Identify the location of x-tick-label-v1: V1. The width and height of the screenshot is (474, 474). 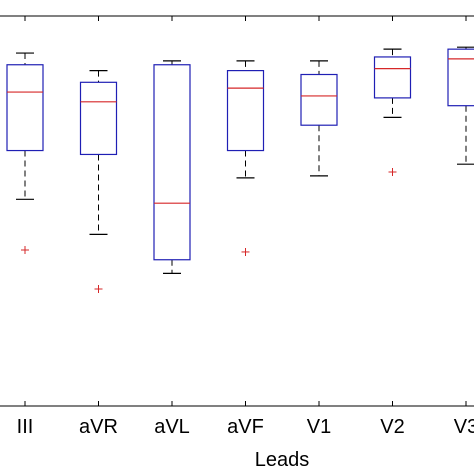
(319, 427).